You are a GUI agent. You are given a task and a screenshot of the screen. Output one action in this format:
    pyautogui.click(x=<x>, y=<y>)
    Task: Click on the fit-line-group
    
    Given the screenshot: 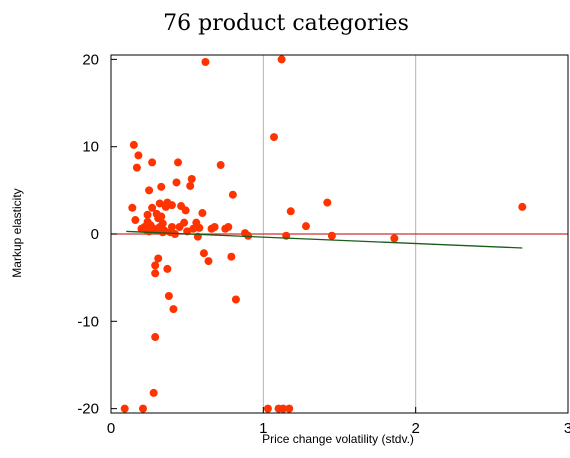 What is the action you would take?
    pyautogui.click(x=324, y=239)
    